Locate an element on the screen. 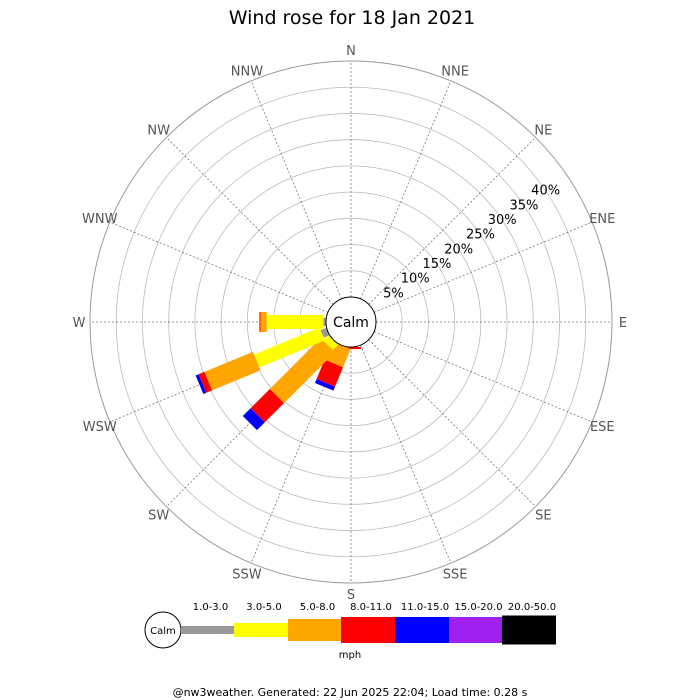 Image resolution: width=700 pixels, height=700 pixels. grid-ring is located at coordinates (351, 322).